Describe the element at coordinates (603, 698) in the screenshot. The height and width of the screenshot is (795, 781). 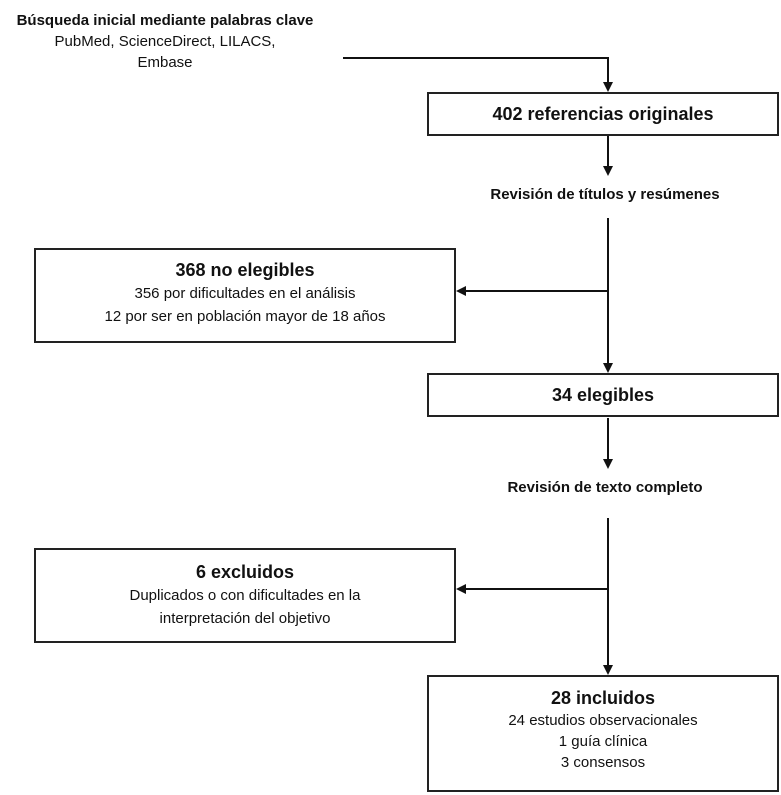
I see `included-title: 28 incluidos` at that location.